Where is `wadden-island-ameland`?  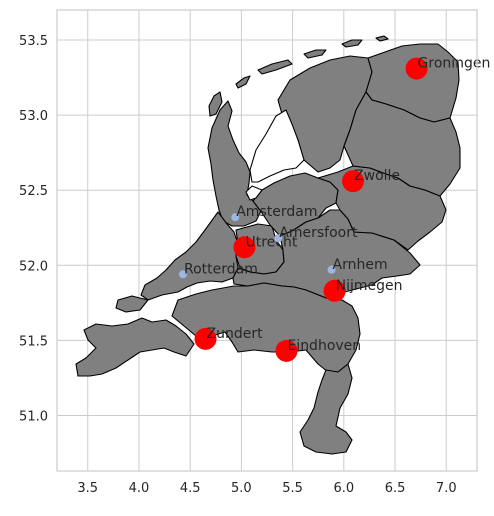
wadden-island-ameland is located at coordinates (315, 54).